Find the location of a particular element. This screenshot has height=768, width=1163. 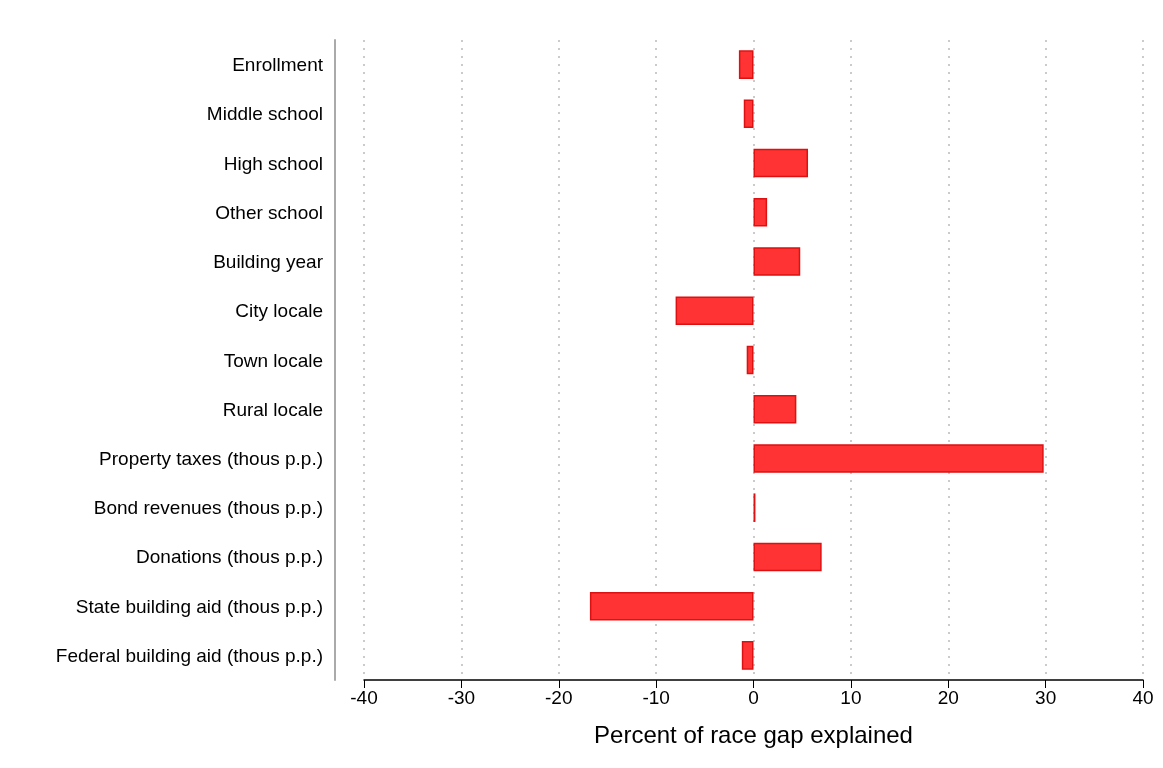

x-tick-label: -20 is located at coordinates (559, 697).